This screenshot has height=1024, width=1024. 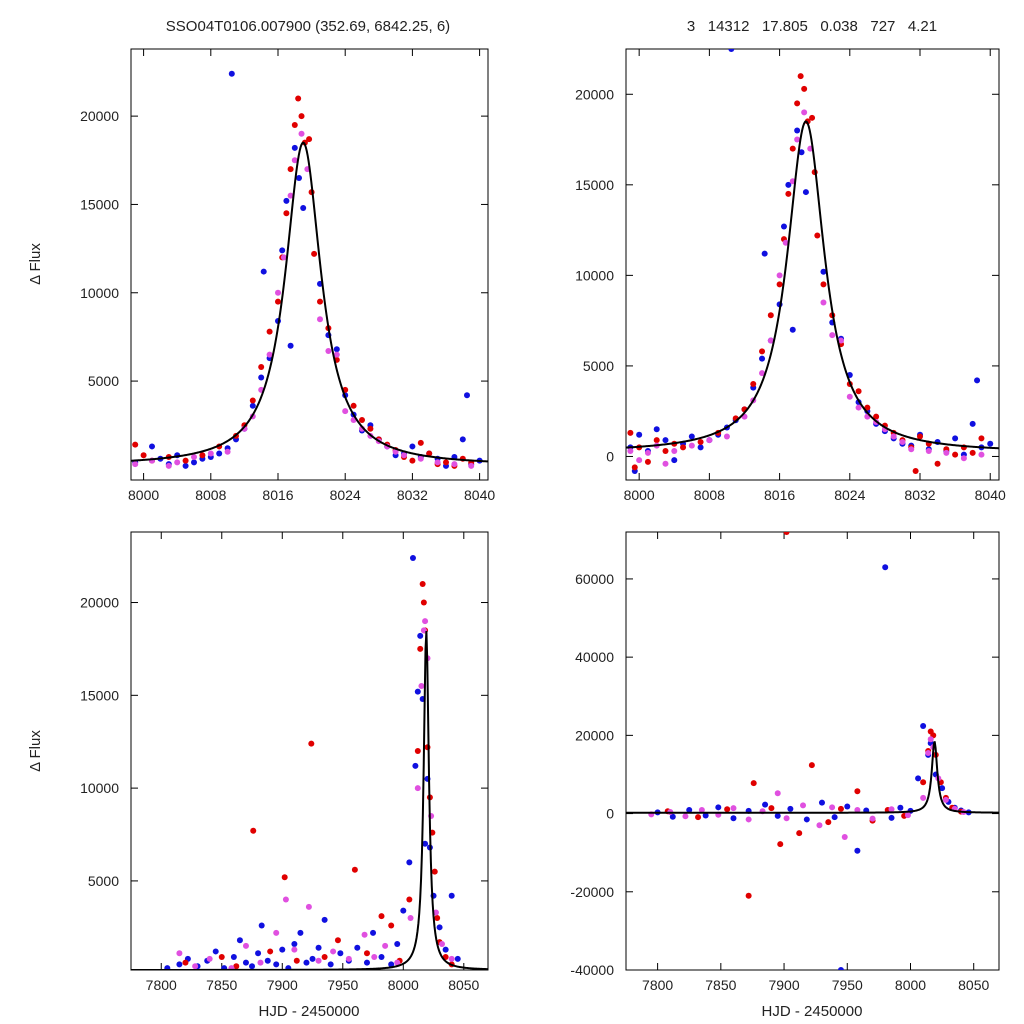 What do you see at coordinates (308, 26) in the screenshot?
I see `header-left: SSO04T0106.007900 (352.69, 6842.25, 6)` at bounding box center [308, 26].